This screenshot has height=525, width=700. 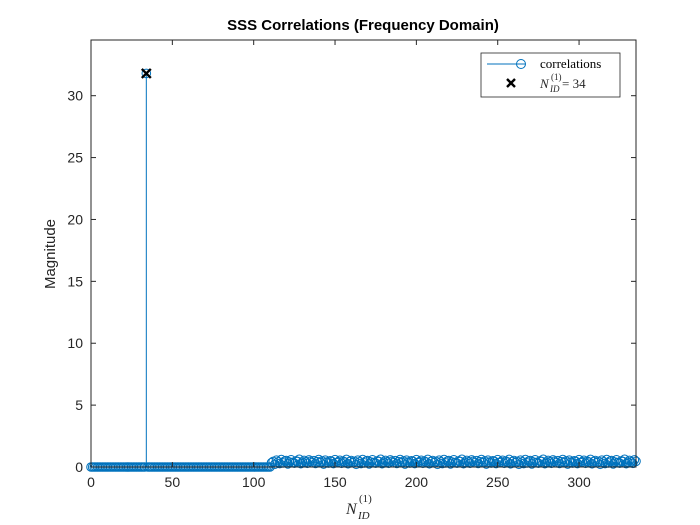 I want to click on y-tick-label: 15, so click(x=75, y=281).